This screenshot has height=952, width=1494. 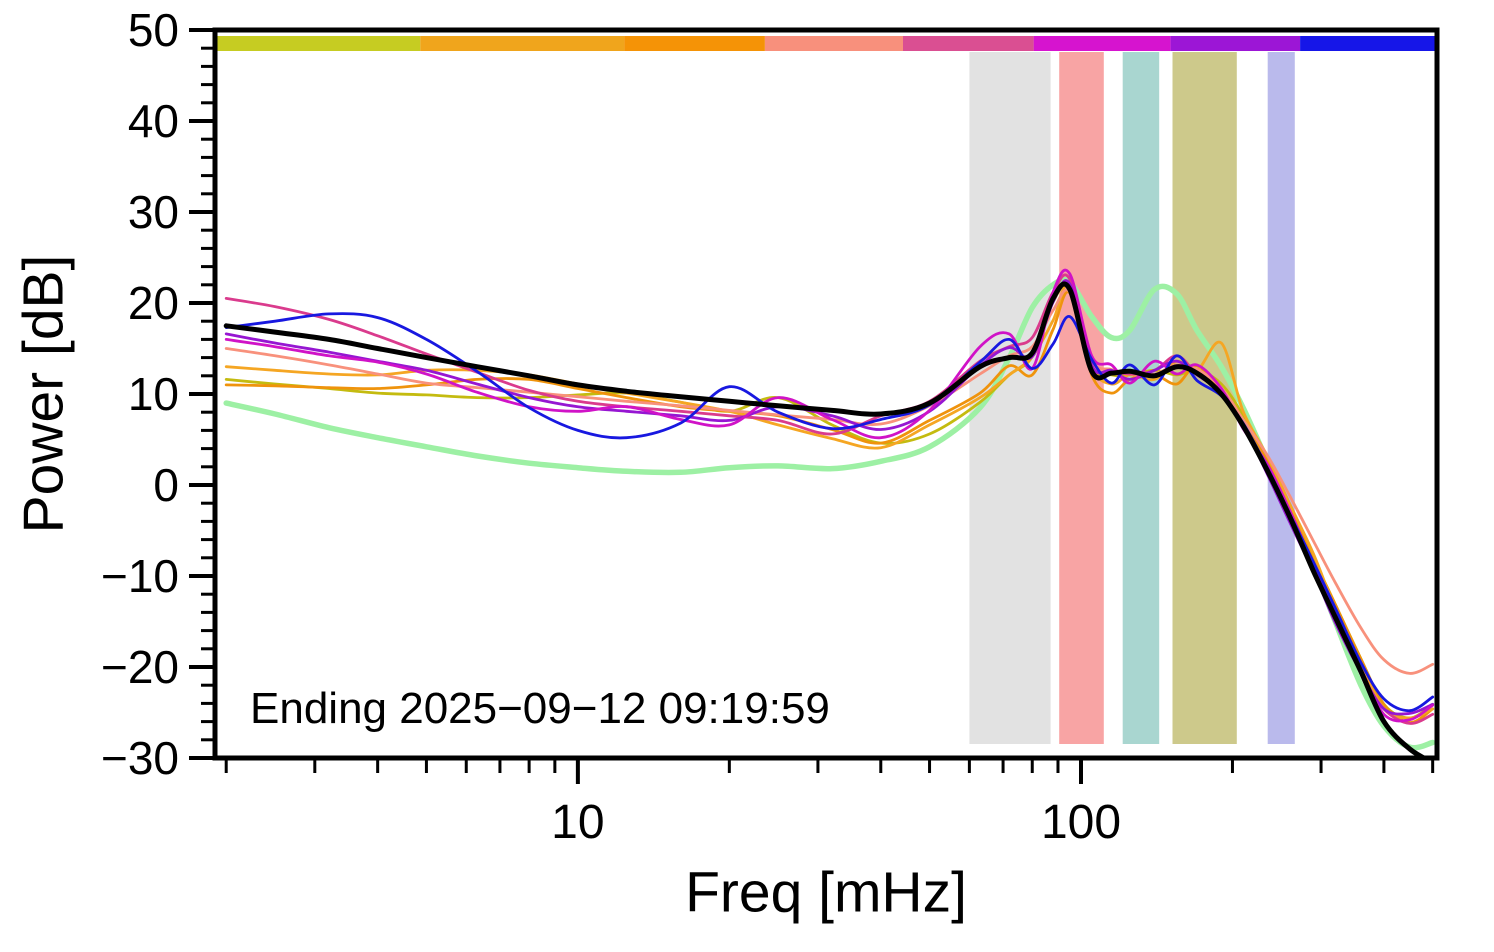 What do you see at coordinates (826, 892) in the screenshot?
I see `x-axis-title: Freq [mHz]` at bounding box center [826, 892].